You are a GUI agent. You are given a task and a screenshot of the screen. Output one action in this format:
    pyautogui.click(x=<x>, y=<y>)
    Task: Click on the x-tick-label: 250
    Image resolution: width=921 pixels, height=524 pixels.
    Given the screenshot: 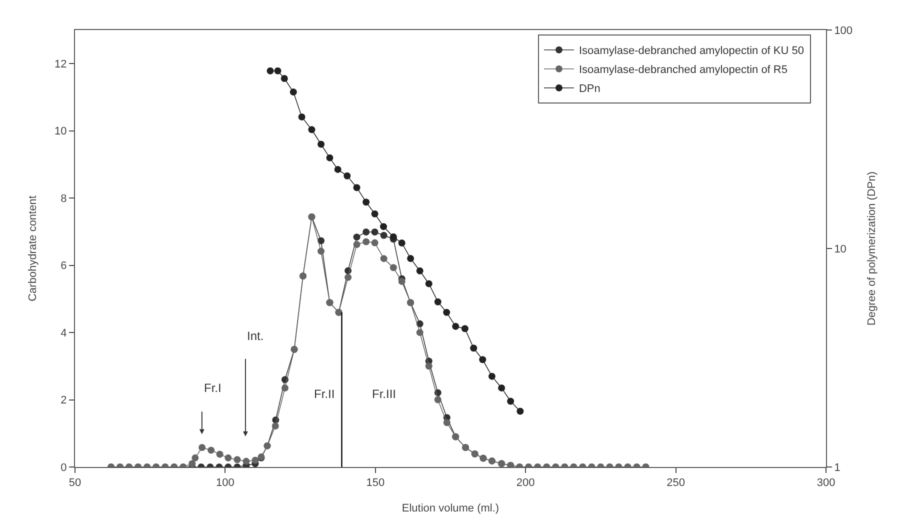 What is the action you would take?
    pyautogui.click(x=675, y=483)
    